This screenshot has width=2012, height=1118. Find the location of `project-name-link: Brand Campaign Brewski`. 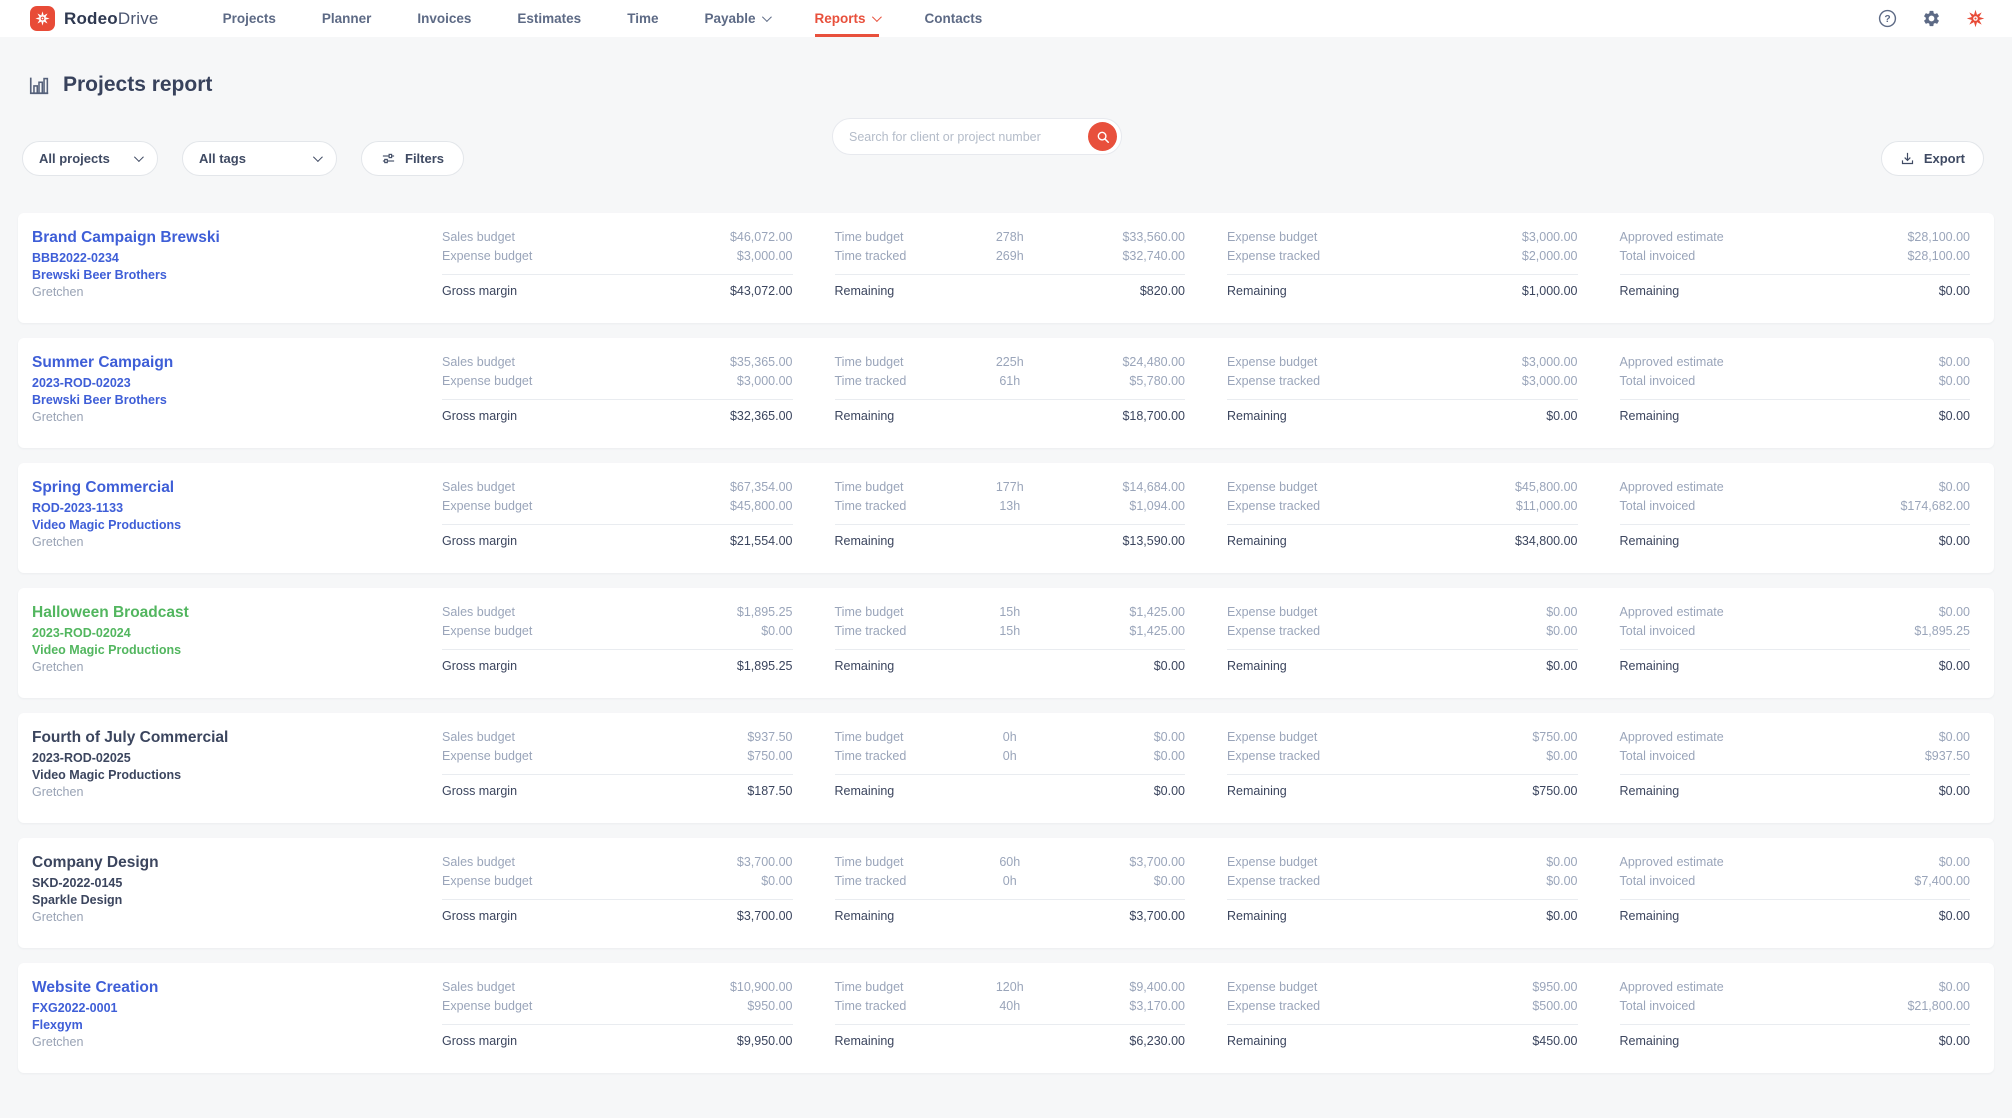

project-name-link: Brand Campaign Brewski is located at coordinates (126, 237).